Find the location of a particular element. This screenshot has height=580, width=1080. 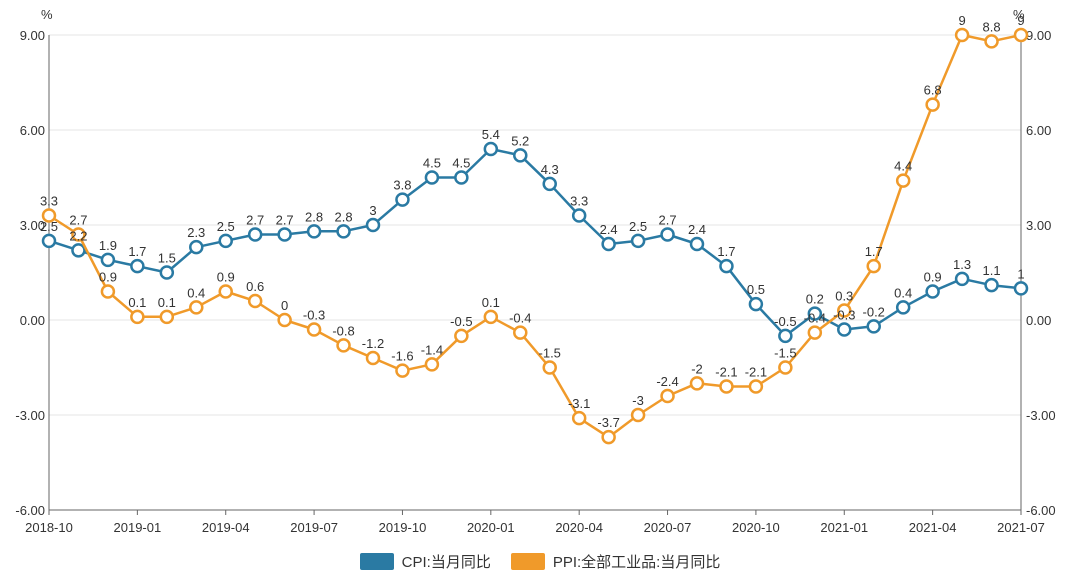

data-label: 4.4 is located at coordinates (903, 166).